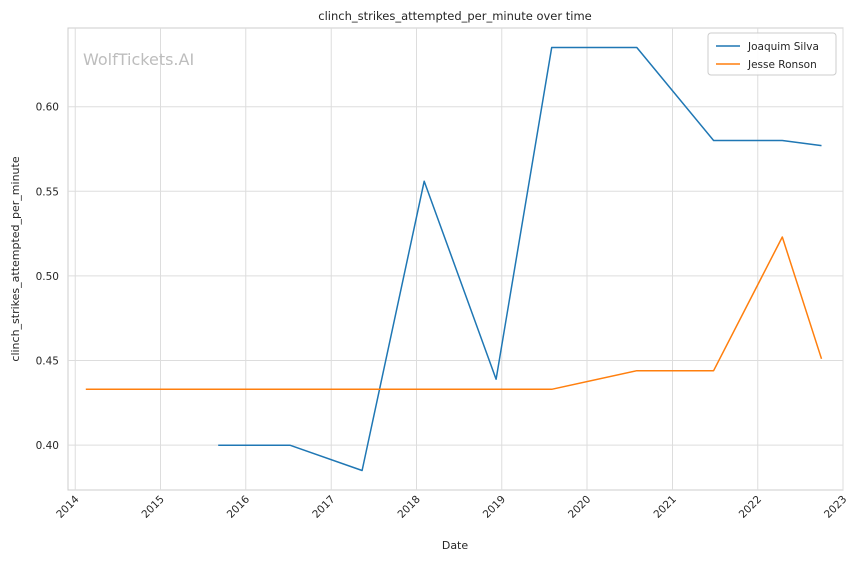 This screenshot has width=853, height=561. What do you see at coordinates (772, 54) in the screenshot?
I see `legend: Joaquim Silva Jesse Ronson` at bounding box center [772, 54].